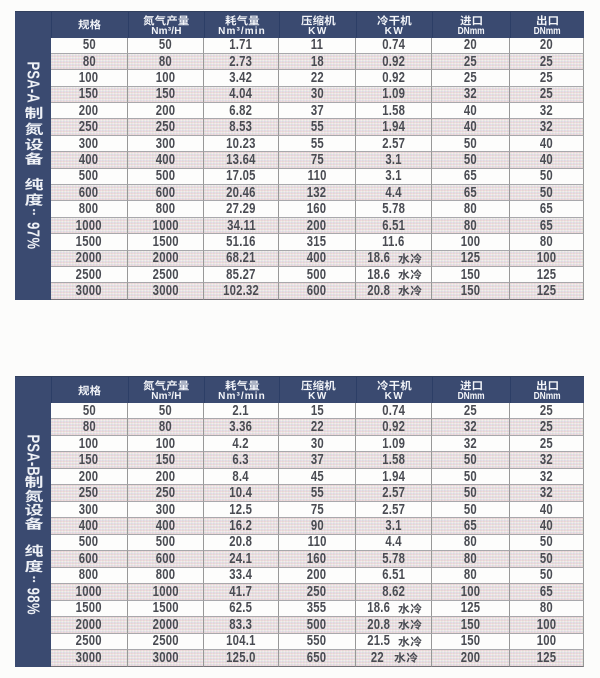 Image resolution: width=600 pixels, height=678 pixels. What do you see at coordinates (32, 602) in the screenshot?
I see `svg-text: 98%` at bounding box center [32, 602].